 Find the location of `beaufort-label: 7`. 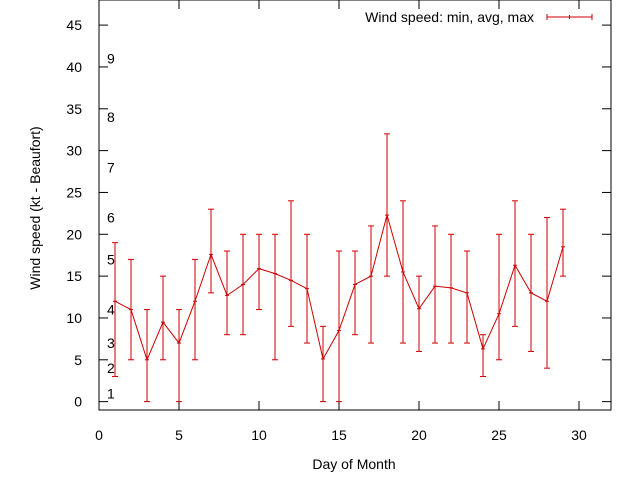

beaufort-label: 7 is located at coordinates (111, 167).